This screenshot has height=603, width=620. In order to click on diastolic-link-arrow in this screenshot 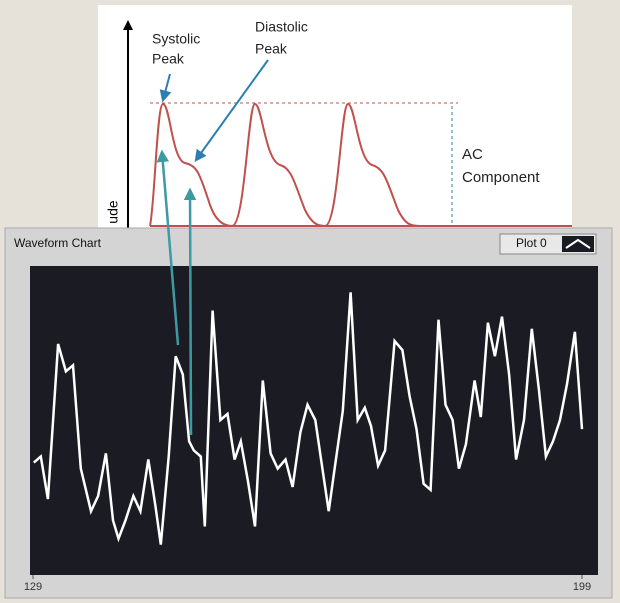, I will do `click(190, 311)`.